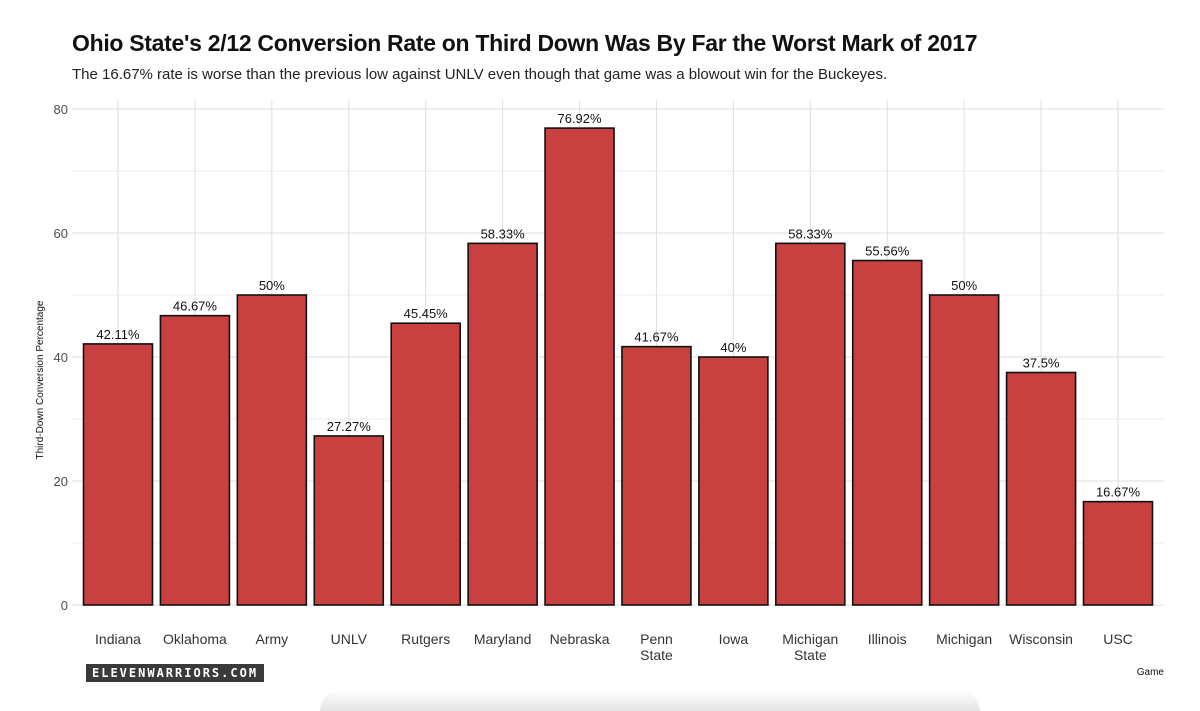 The image size is (1200, 711). I want to click on x-tick-label: Nebraska, so click(580, 639).